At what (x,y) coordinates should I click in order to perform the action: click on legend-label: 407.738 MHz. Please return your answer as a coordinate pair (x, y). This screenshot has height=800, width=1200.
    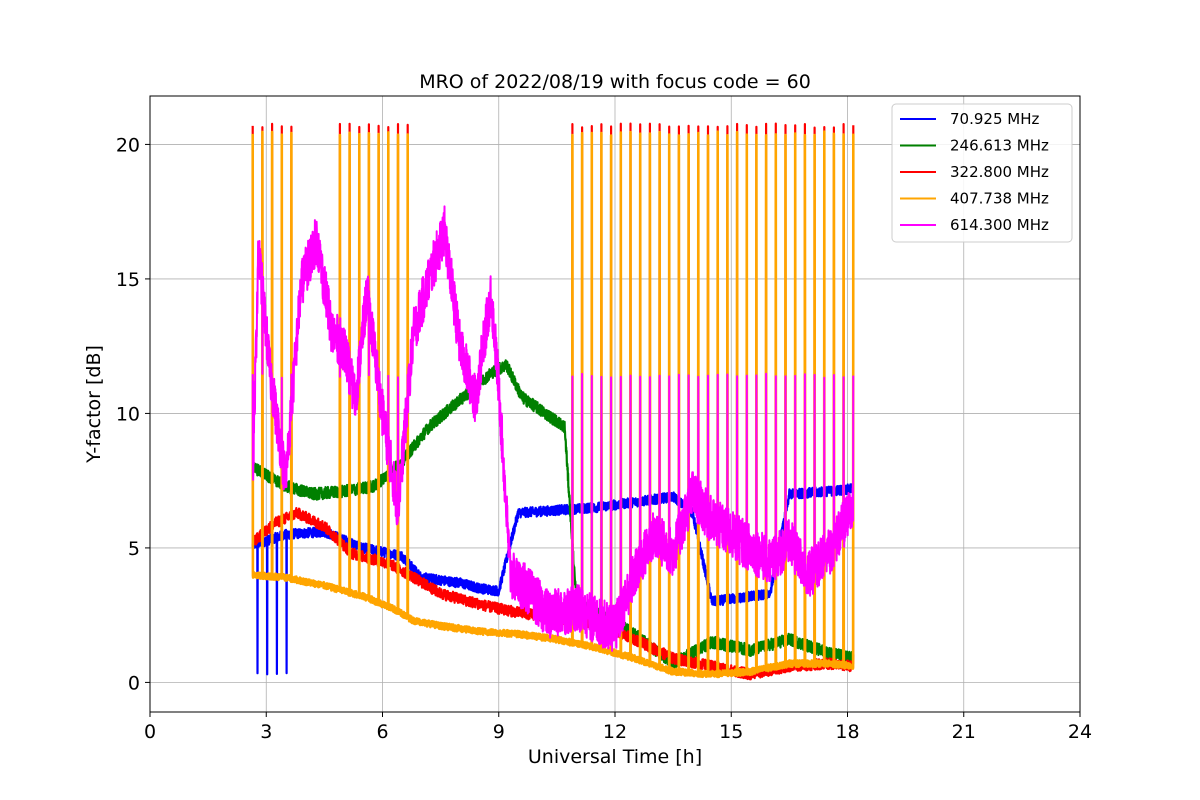
    Looking at the image, I should click on (999, 199).